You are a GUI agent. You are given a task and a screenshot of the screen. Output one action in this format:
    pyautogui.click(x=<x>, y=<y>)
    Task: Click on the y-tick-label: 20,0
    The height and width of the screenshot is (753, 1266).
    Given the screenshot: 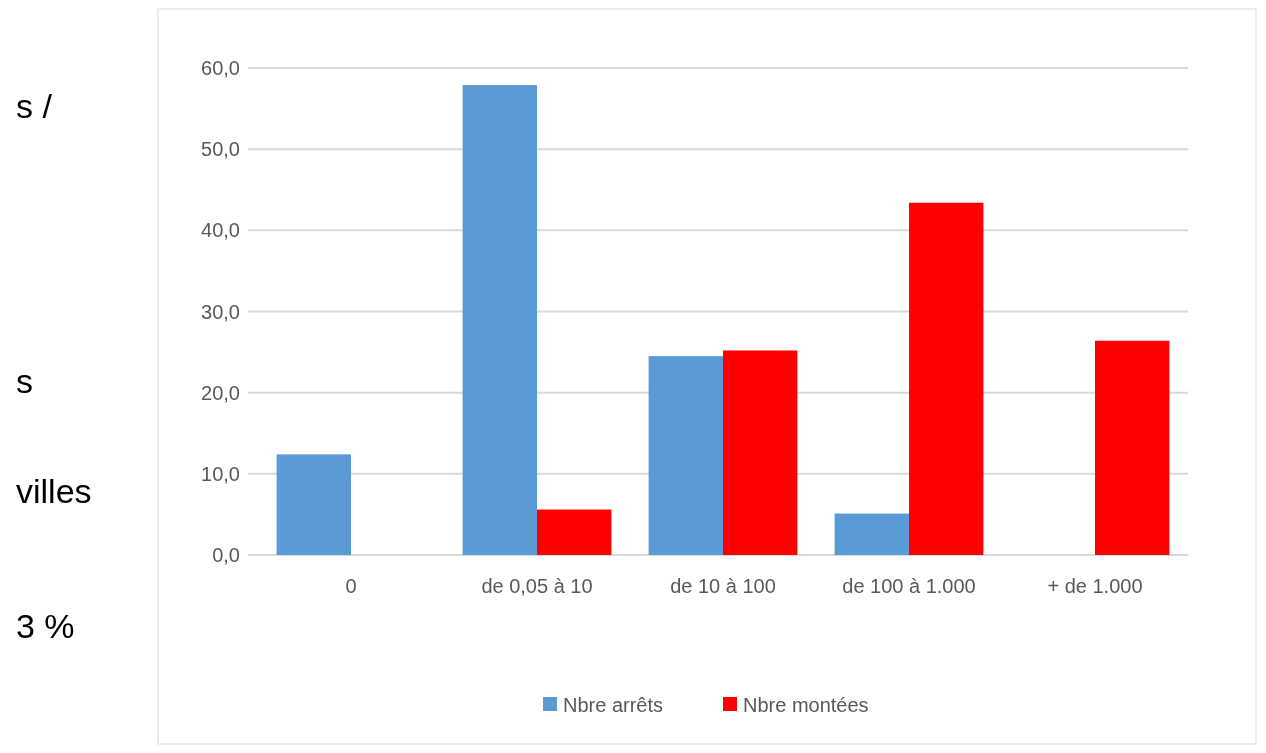 What is the action you would take?
    pyautogui.click(x=220, y=392)
    